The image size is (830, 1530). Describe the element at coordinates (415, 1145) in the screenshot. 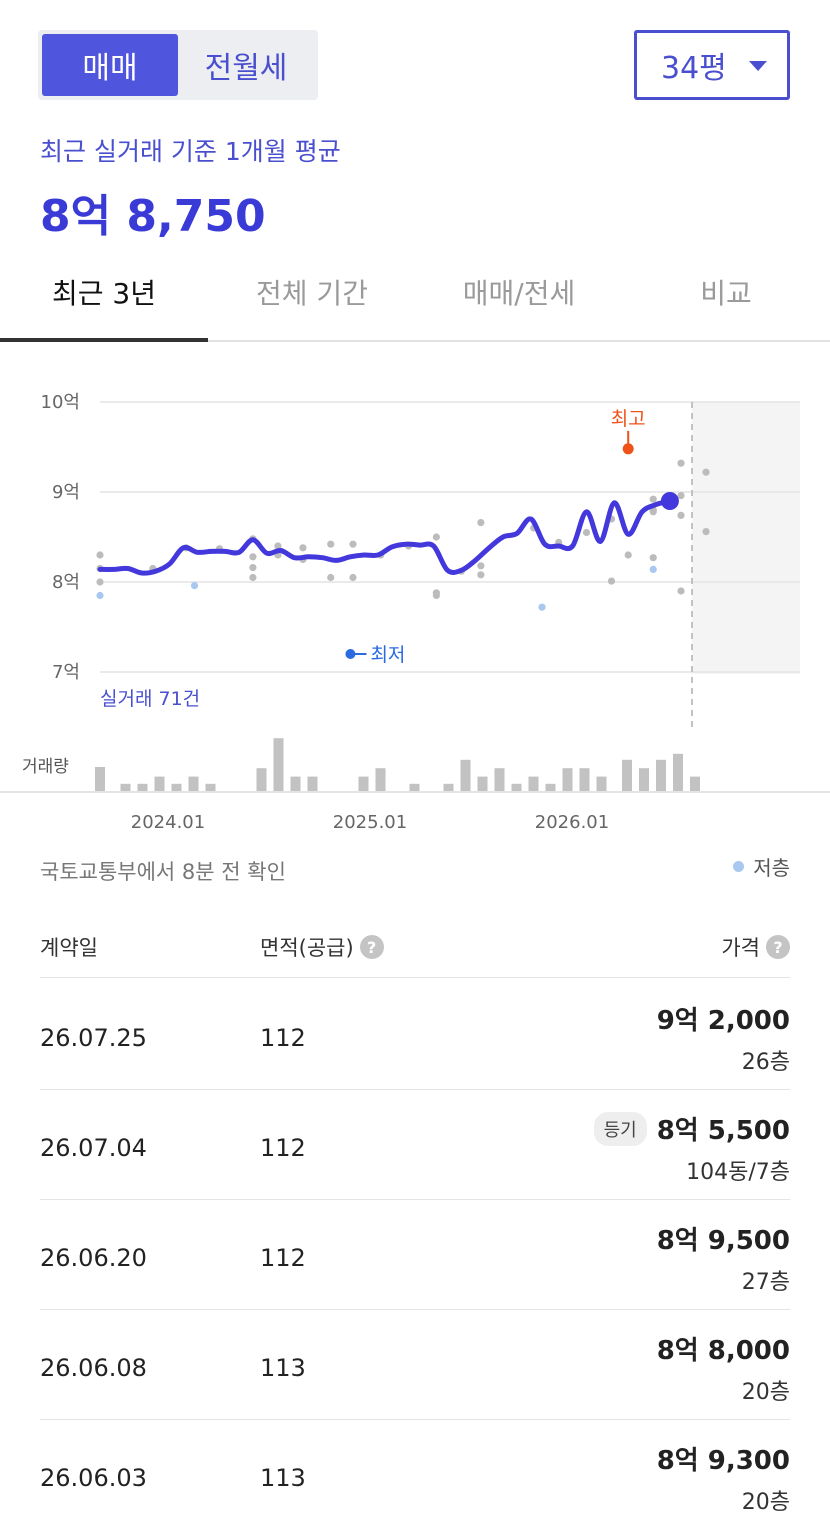

I see `table-row: 26.07.04 112 등기 8억 5,500 104동/7층` at that location.